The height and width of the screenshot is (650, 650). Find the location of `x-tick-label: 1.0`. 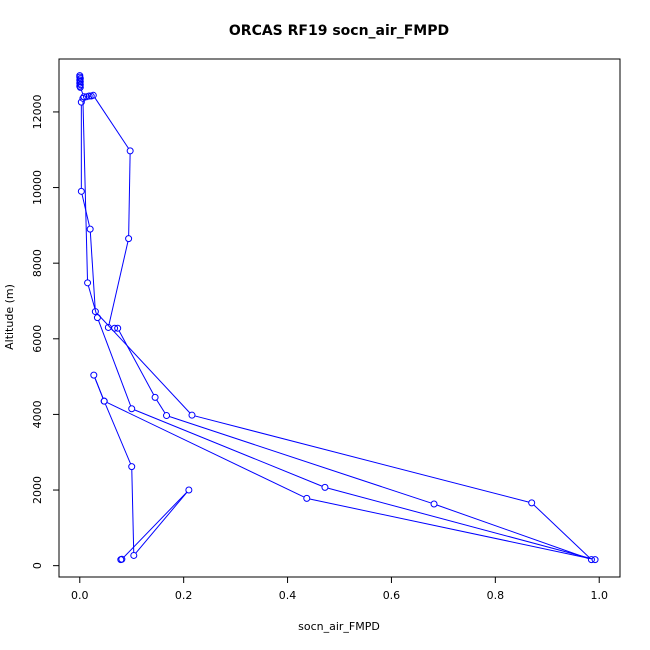

x-tick-label: 1.0 is located at coordinates (599, 595).